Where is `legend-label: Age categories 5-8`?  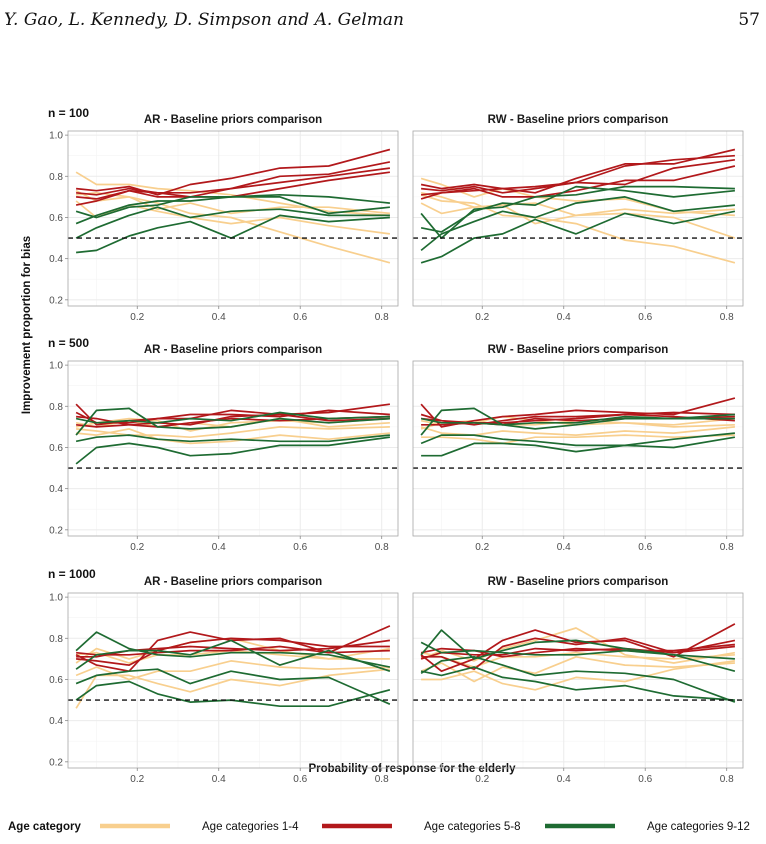 legend-label: Age categories 5-8 is located at coordinates (472, 827).